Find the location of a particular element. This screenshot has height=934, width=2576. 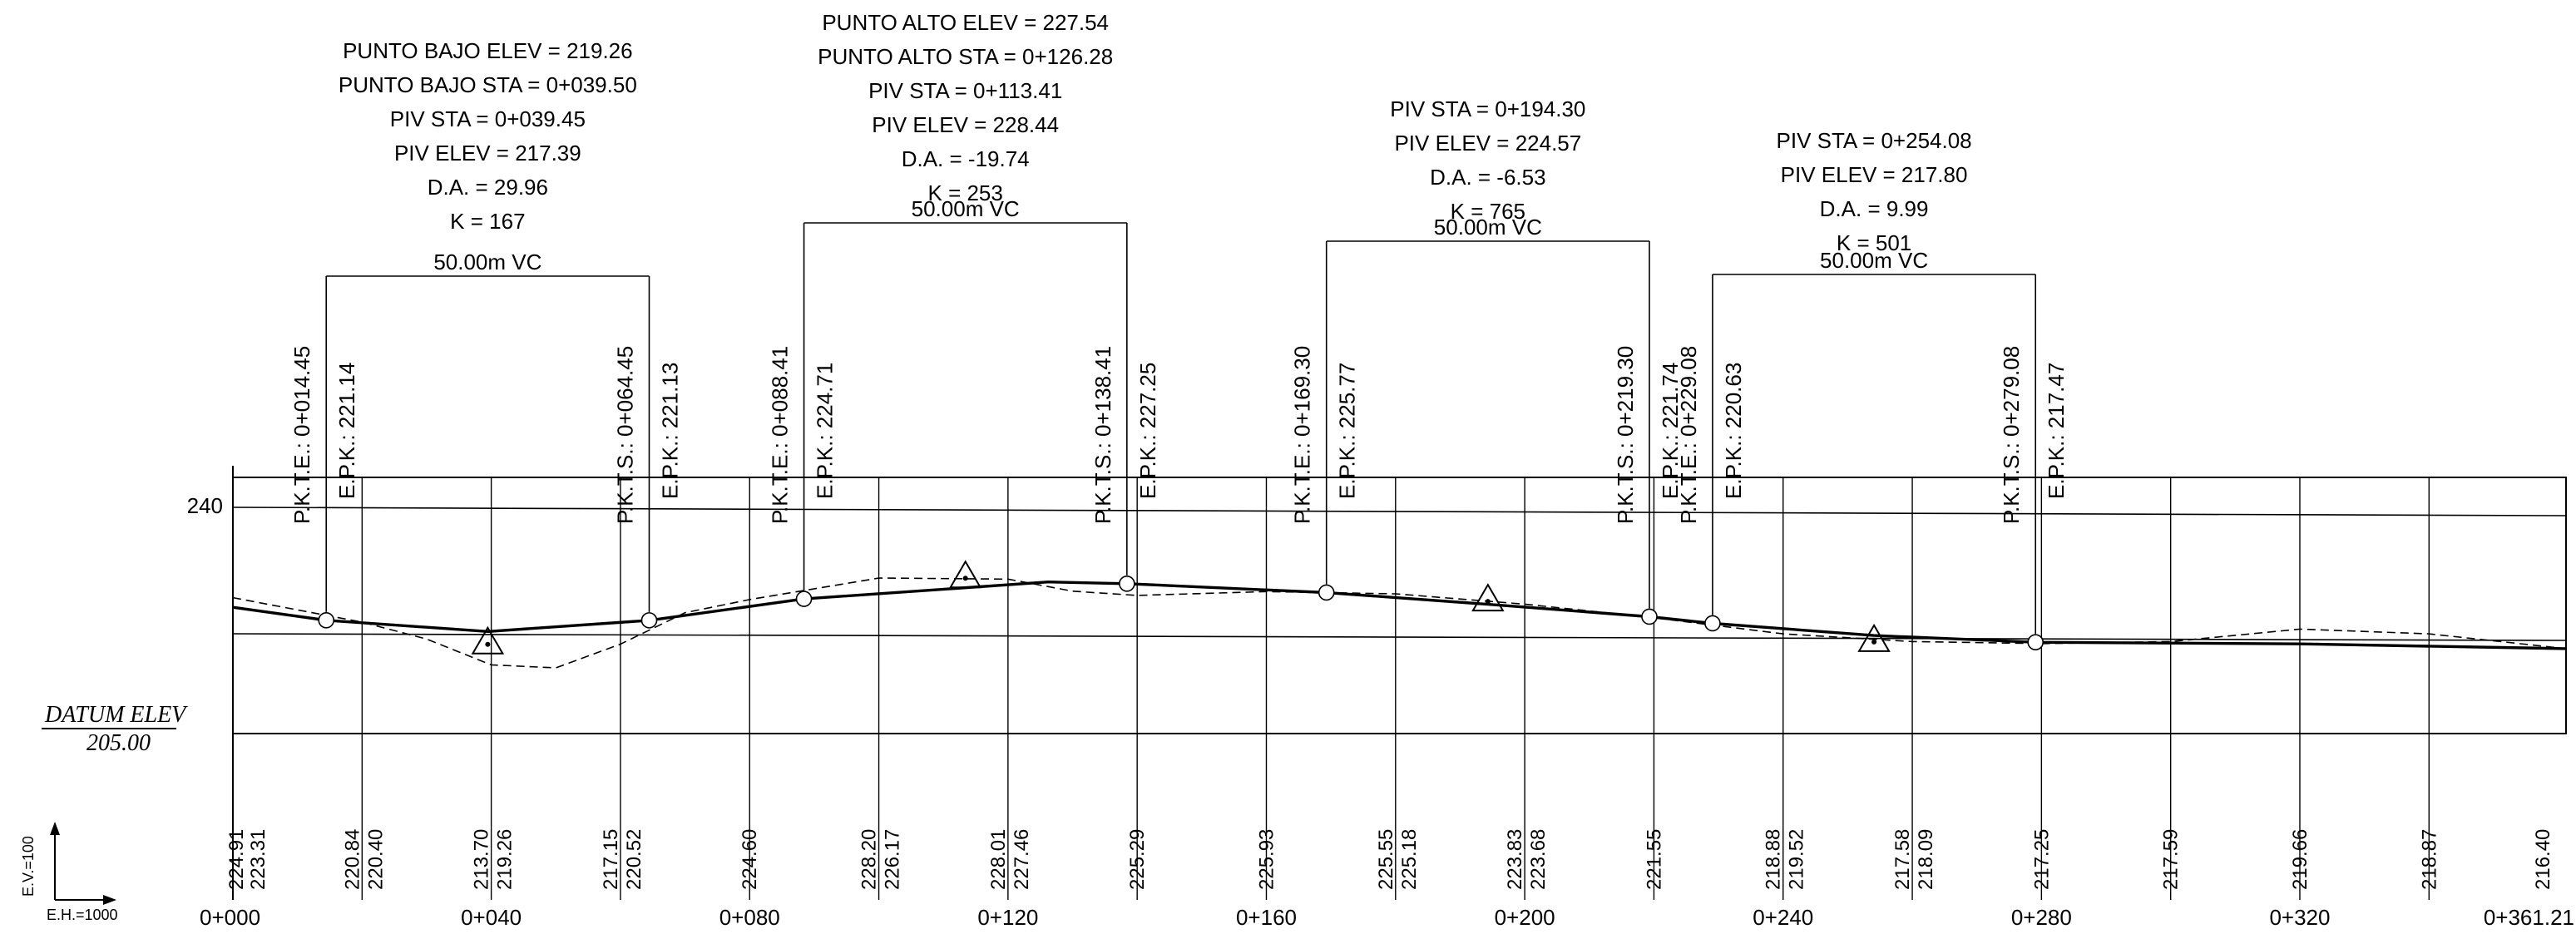

vc-pkte-label: P.K.T.E.: 0+229.08 is located at coordinates (1688, 435).